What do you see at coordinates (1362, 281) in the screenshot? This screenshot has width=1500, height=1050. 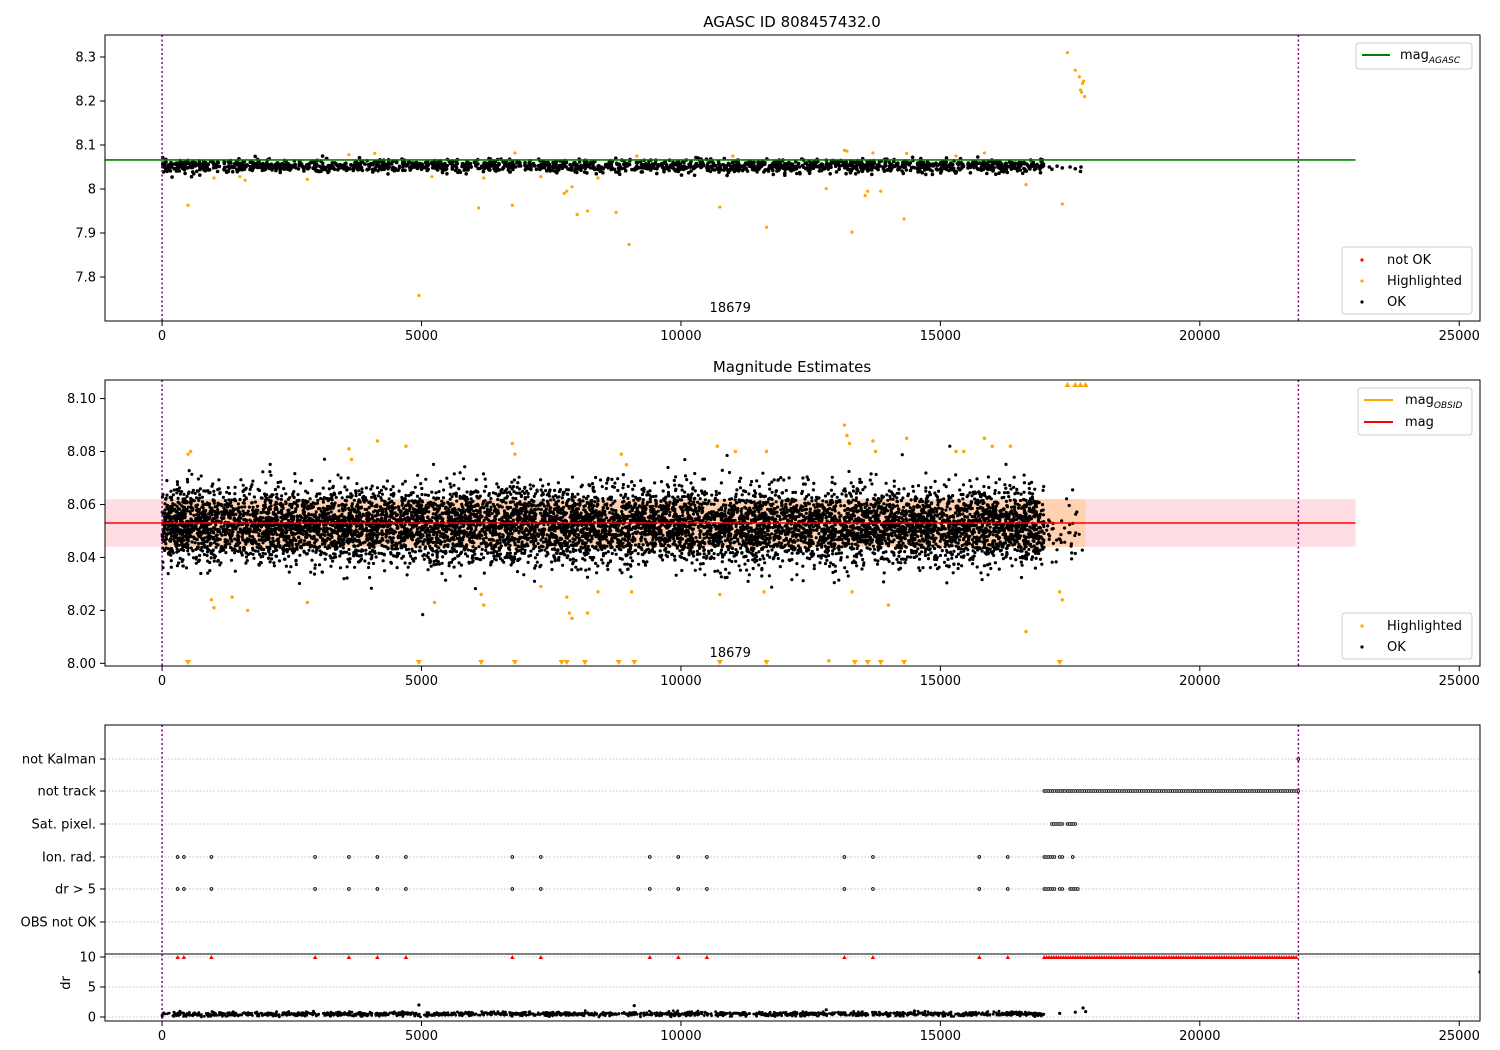 I see `legend-marker-highlighted` at bounding box center [1362, 281].